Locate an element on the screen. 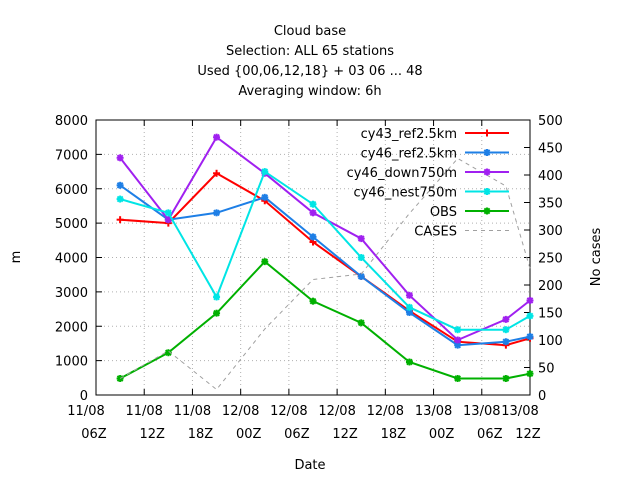 The height and width of the screenshot is (480, 640). y-tick-label: 5000 is located at coordinates (71, 224).